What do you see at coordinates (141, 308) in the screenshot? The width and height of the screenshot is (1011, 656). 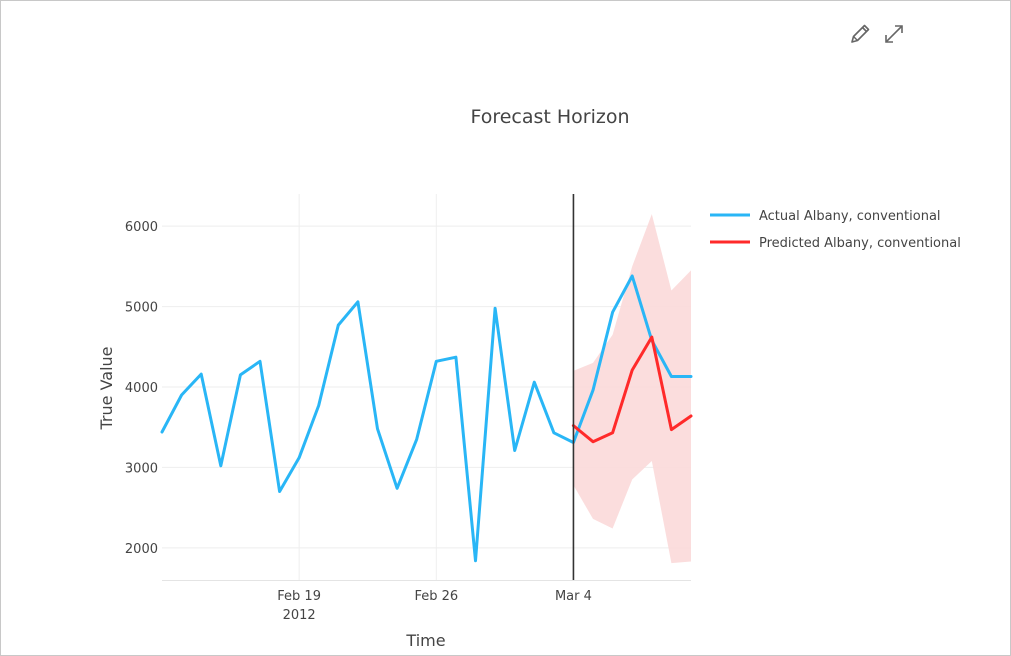 I see `y-tick-label: 5000` at bounding box center [141, 308].